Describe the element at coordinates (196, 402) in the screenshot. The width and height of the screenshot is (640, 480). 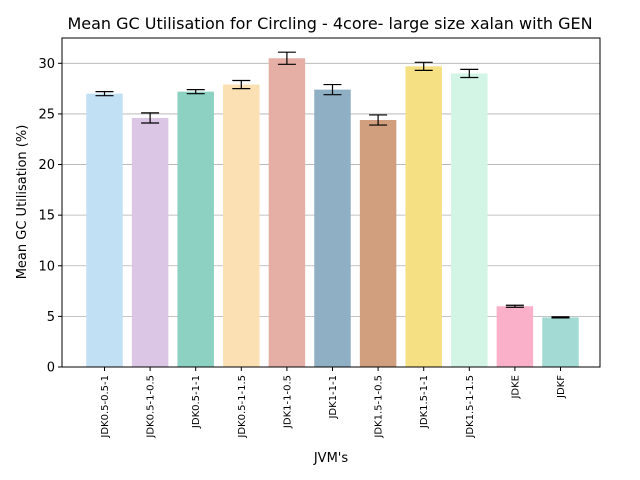
I see `x-tick-label-2: JDK0.5-1-1` at that location.